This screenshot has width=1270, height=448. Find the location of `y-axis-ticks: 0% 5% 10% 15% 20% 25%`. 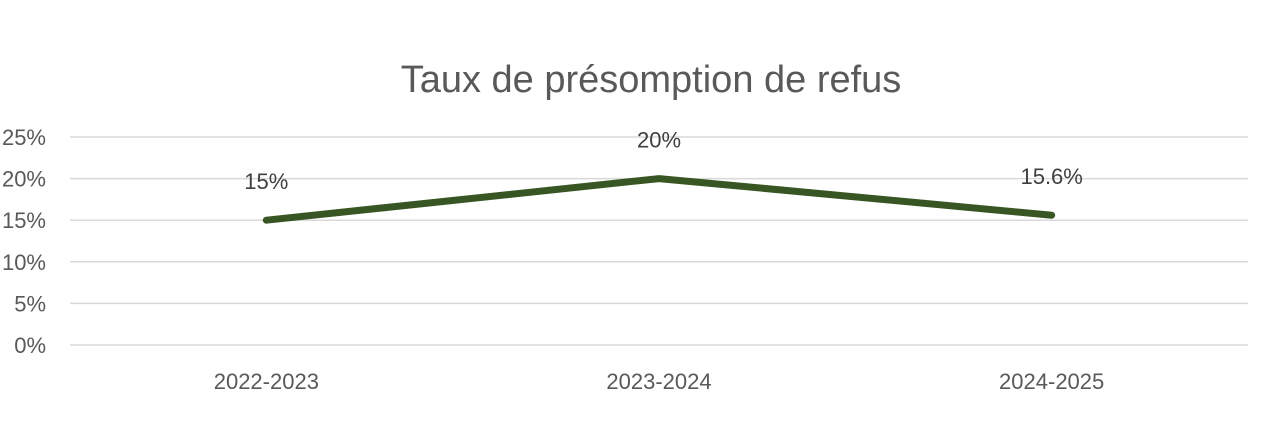

y-axis-ticks: 0% 5% 10% 15% 20% 25% is located at coordinates (24, 241).